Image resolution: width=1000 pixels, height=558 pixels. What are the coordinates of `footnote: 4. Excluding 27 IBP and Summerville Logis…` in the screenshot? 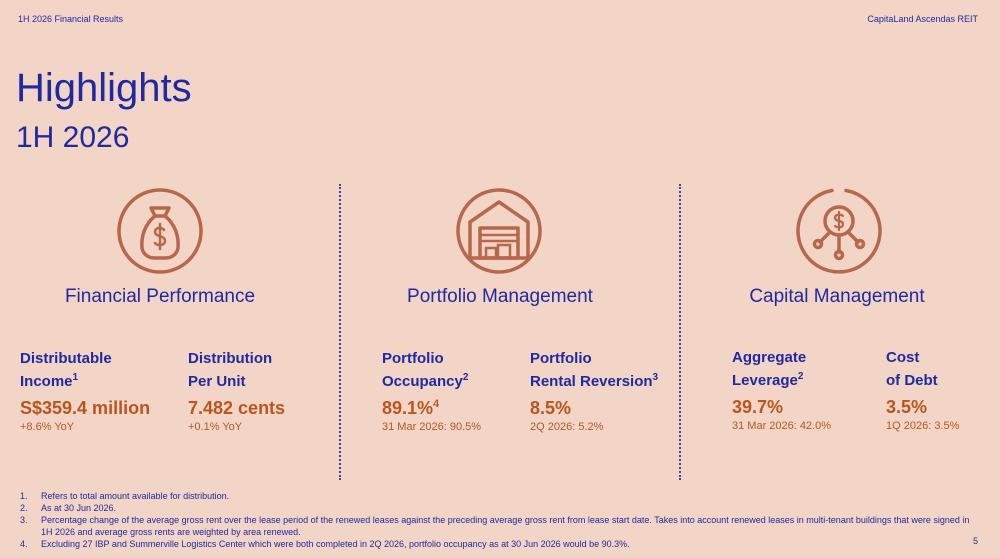 It's located at (325, 544).